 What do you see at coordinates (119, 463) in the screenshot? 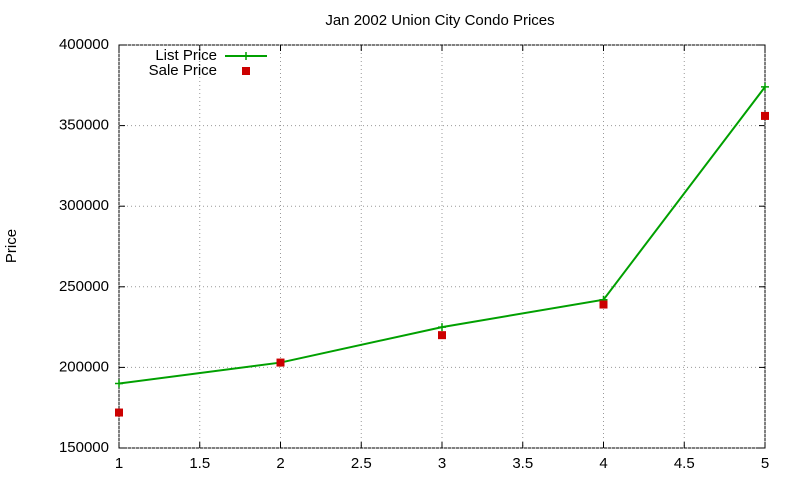
I see `x-tick-label: 1` at bounding box center [119, 463].